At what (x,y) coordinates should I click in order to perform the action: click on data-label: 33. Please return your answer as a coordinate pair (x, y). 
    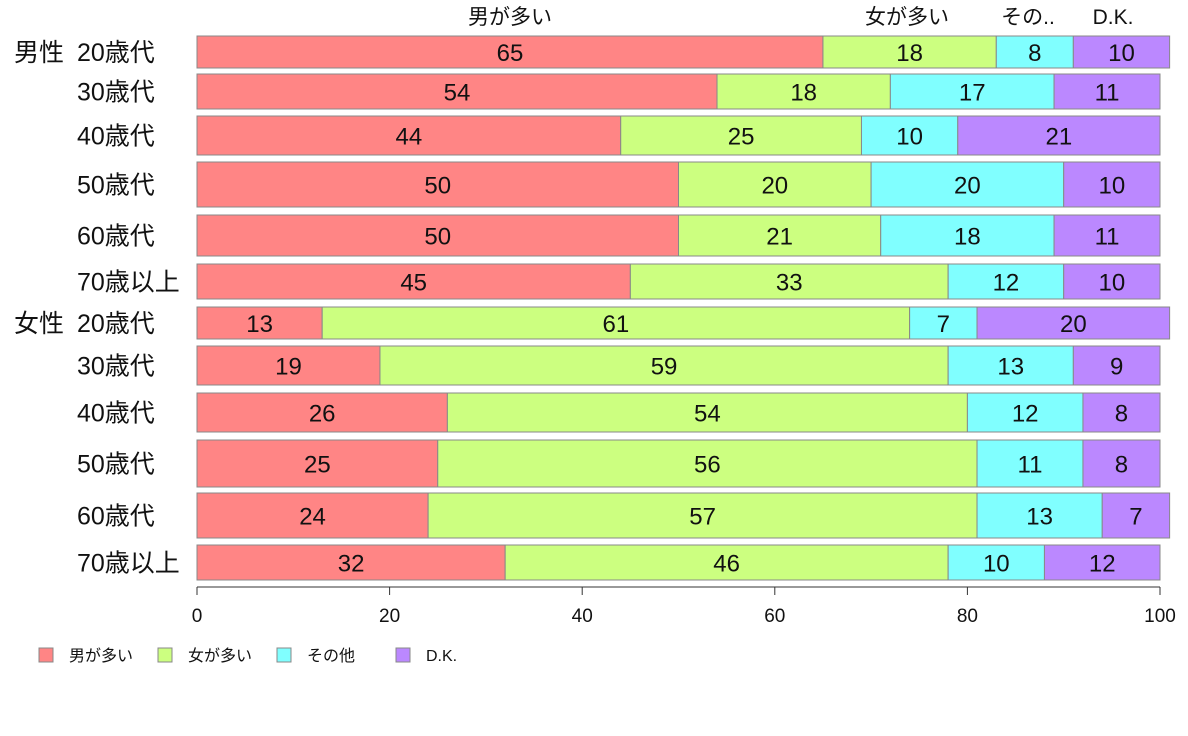
    Looking at the image, I should click on (789, 283).